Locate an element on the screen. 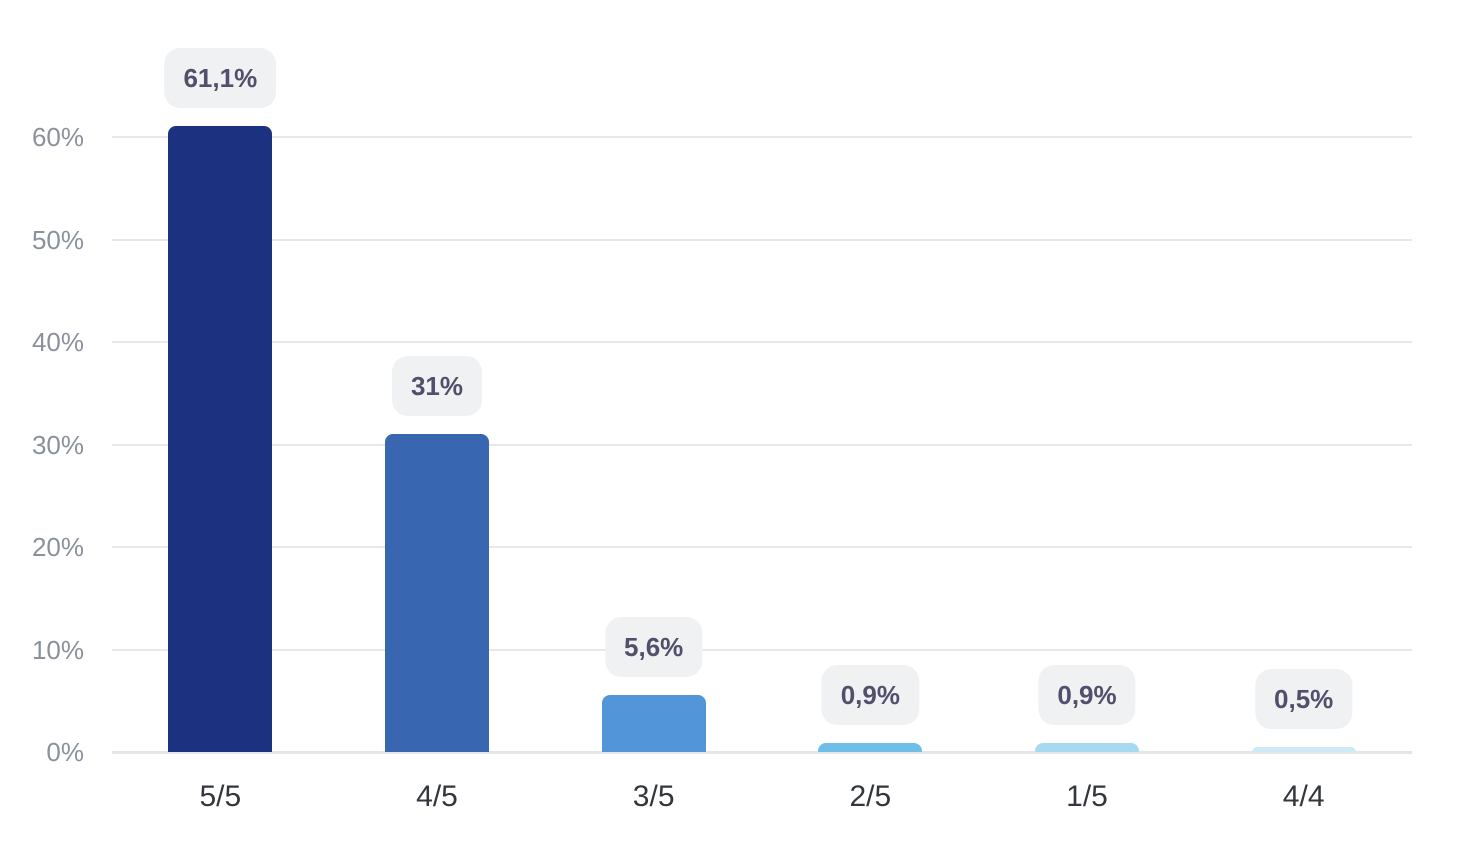 This screenshot has height=866, width=1460. value-label-badge: 61,1% is located at coordinates (220, 77).